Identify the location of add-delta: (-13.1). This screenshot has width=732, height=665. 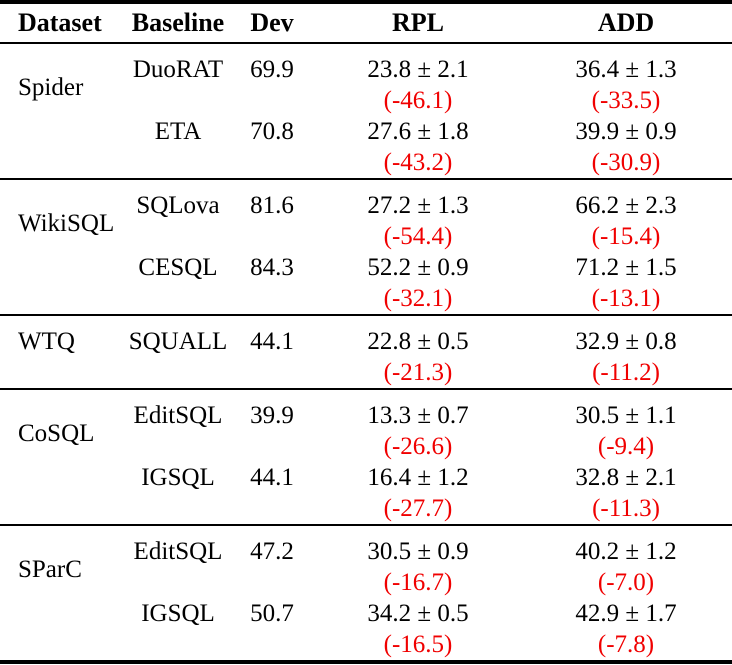
(626, 298).